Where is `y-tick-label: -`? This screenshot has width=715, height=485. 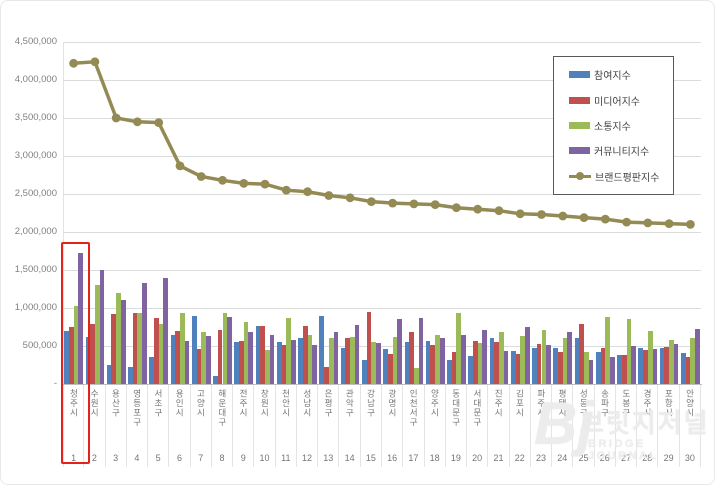 y-tick-label: - is located at coordinates (55, 383).